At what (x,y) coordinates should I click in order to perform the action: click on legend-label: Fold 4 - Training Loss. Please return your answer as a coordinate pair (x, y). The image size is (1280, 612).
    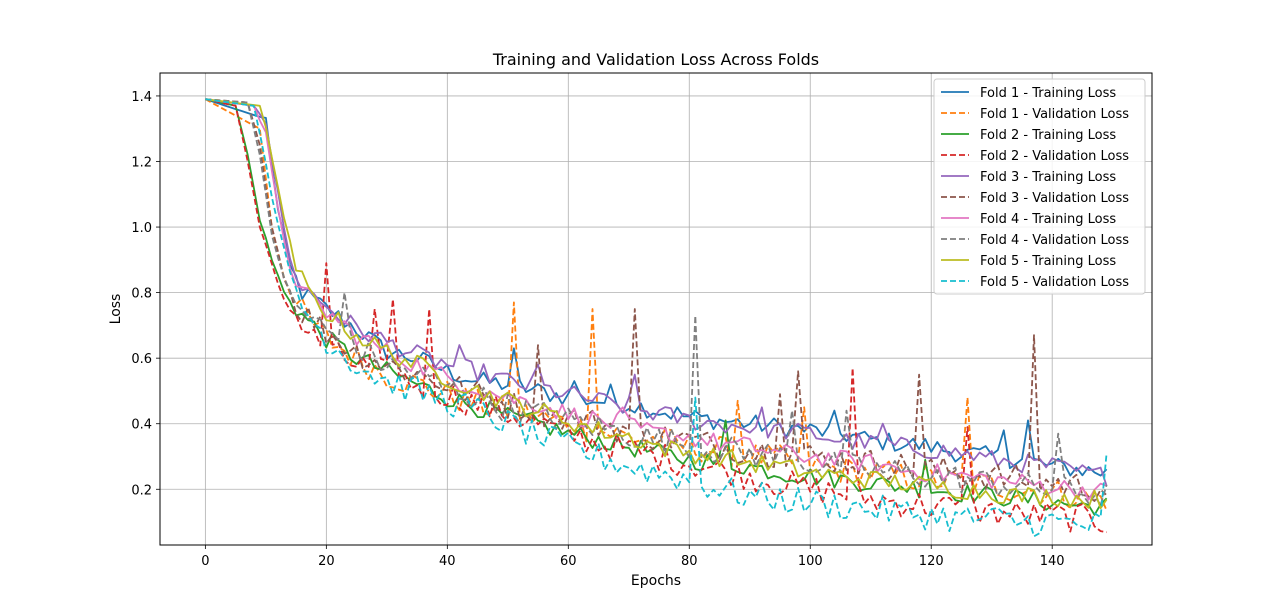
    Looking at the image, I should click on (1048, 219).